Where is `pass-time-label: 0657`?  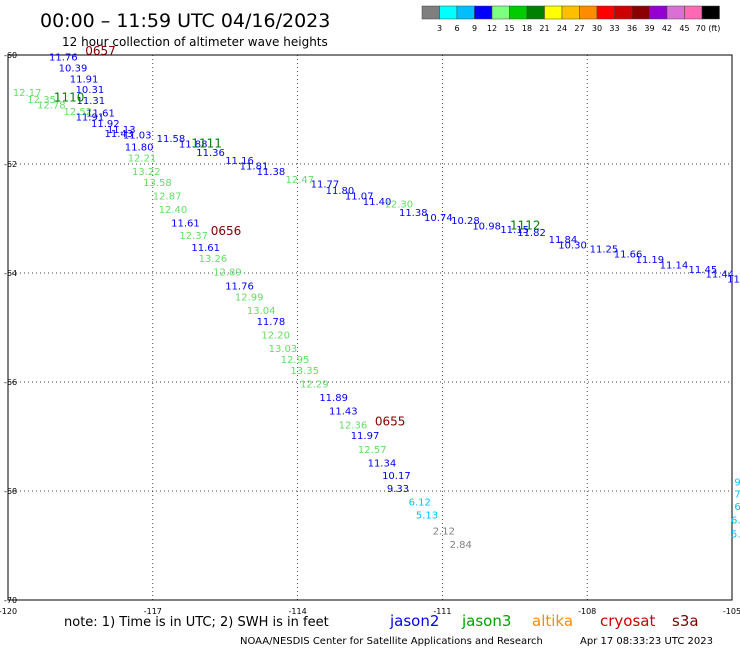
pass-time-label: 0657 is located at coordinates (100, 51).